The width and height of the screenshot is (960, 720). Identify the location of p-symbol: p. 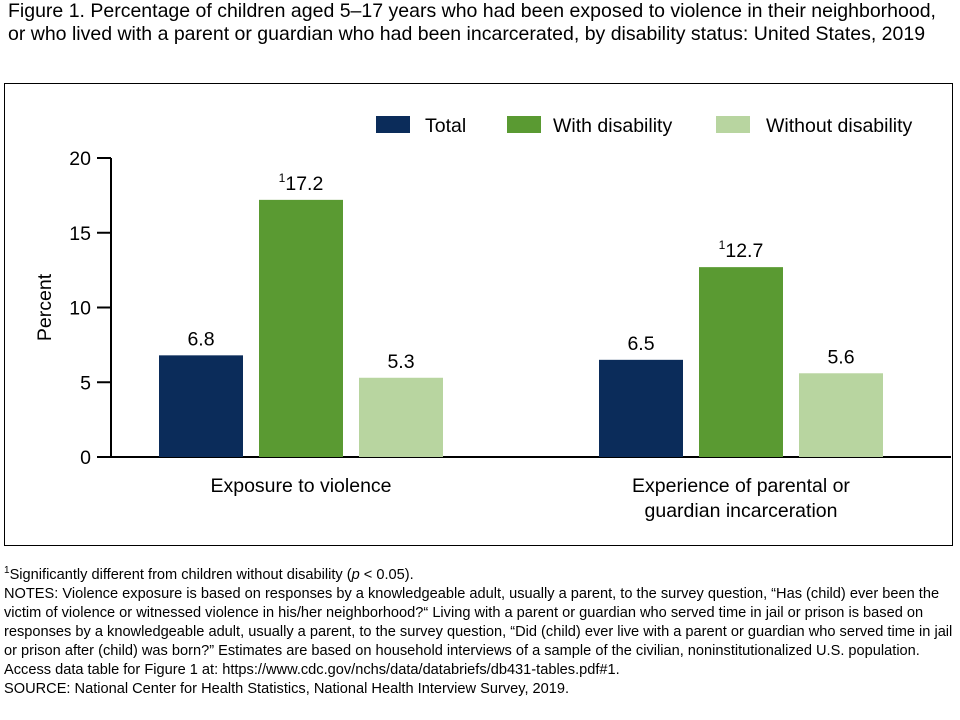
(355, 575).